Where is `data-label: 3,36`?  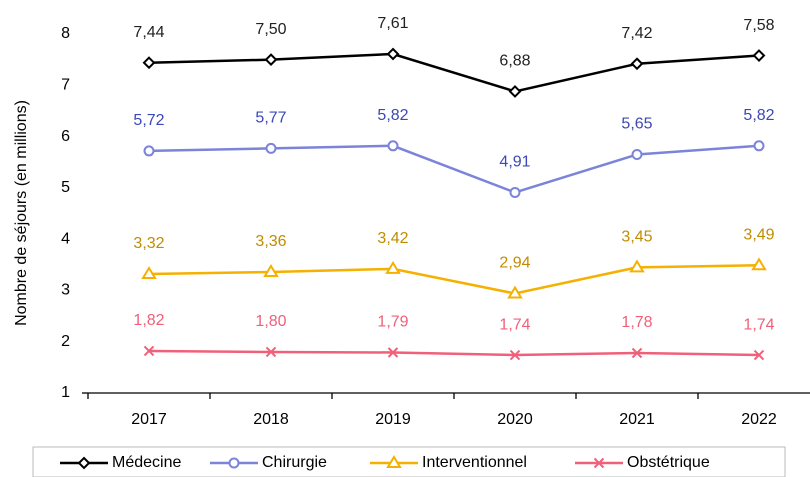 data-label: 3,36 is located at coordinates (270, 241).